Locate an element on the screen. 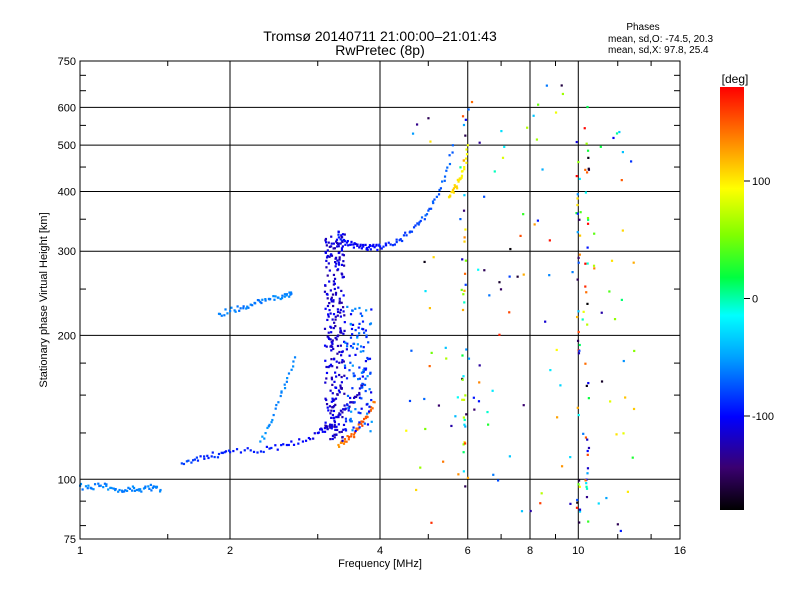 This screenshot has width=800, height=600. y-tick-label: 750 is located at coordinates (67, 62).